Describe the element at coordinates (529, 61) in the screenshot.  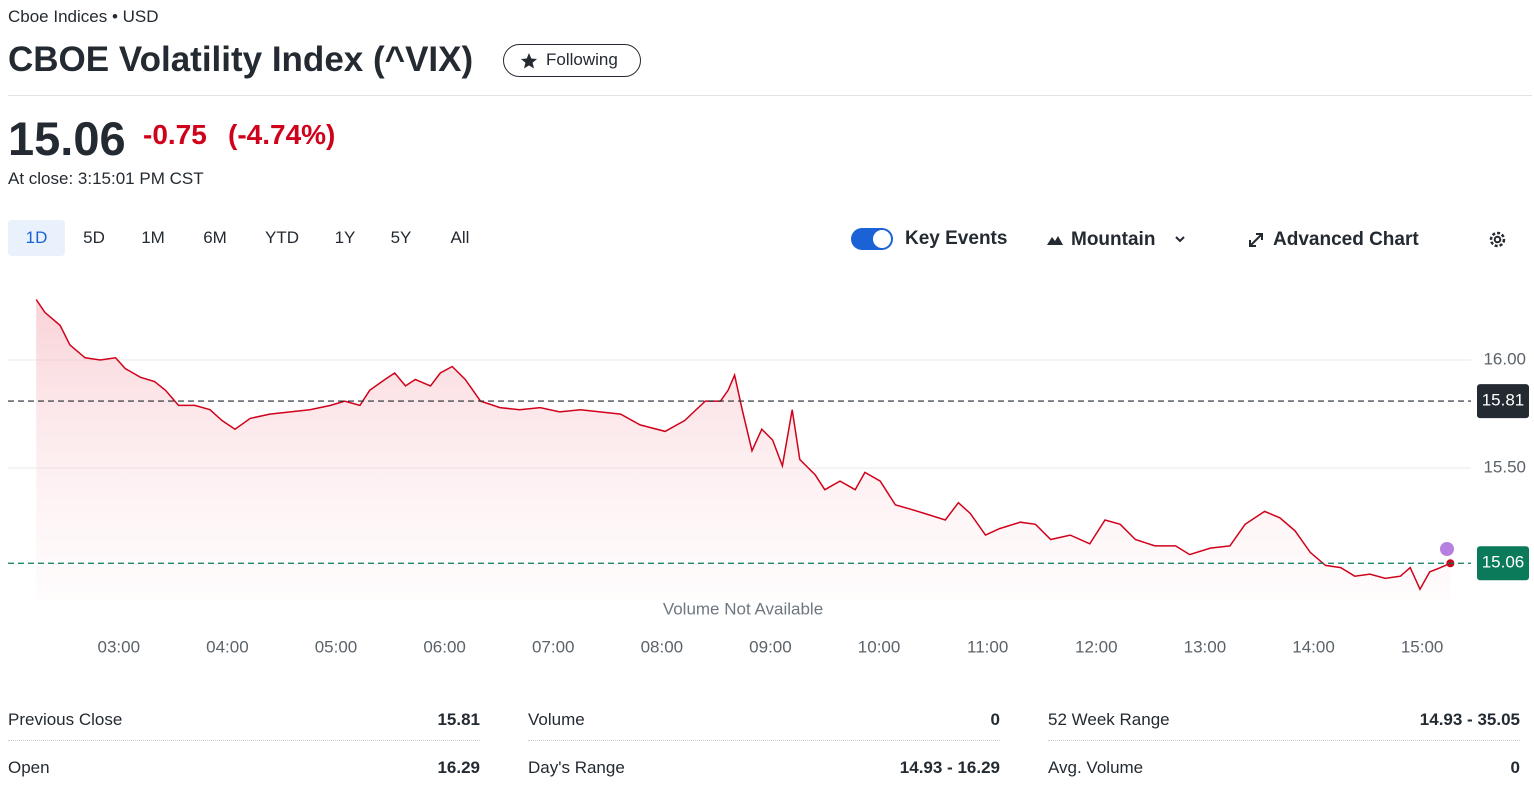
I see `star-icon` at that location.